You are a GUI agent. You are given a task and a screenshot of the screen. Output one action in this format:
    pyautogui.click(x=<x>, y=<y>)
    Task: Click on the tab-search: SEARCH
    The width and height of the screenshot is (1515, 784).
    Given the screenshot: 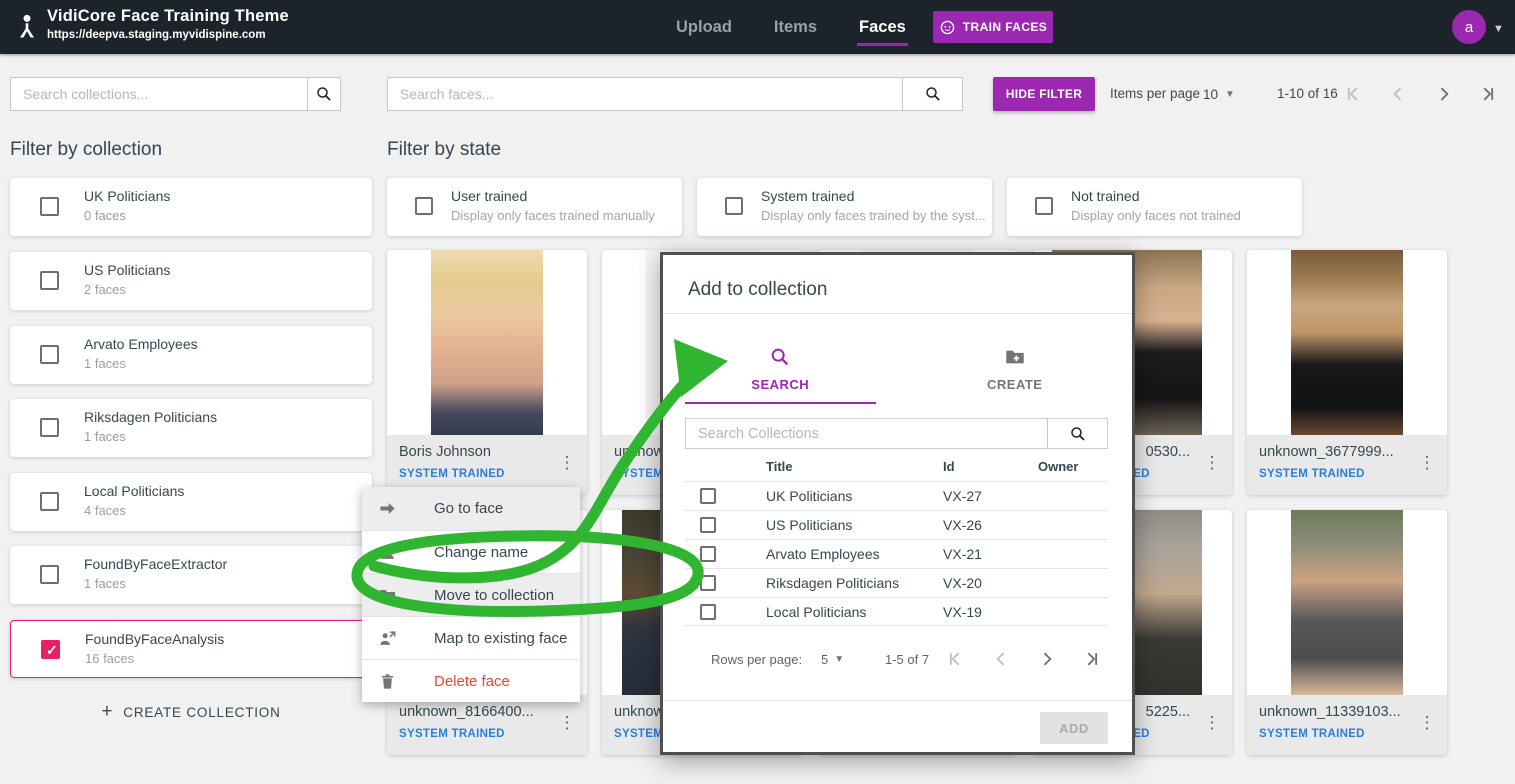 What is the action you would take?
    pyautogui.click(x=780, y=359)
    